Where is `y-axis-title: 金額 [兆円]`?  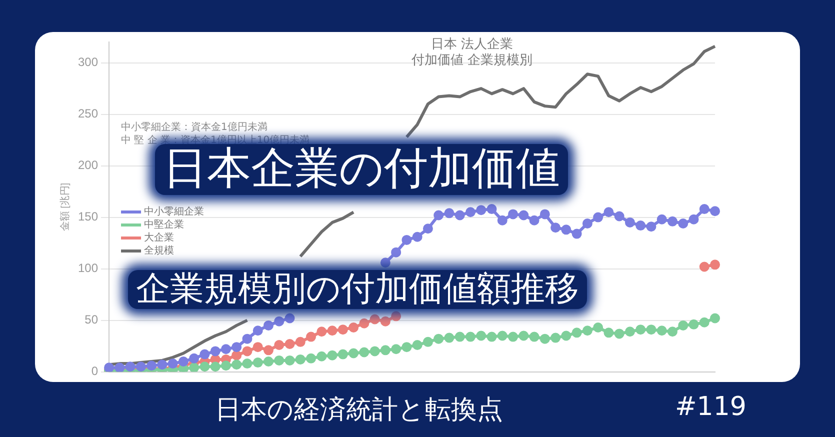 y-axis-title: 金額 [兆円] is located at coordinates (64, 207).